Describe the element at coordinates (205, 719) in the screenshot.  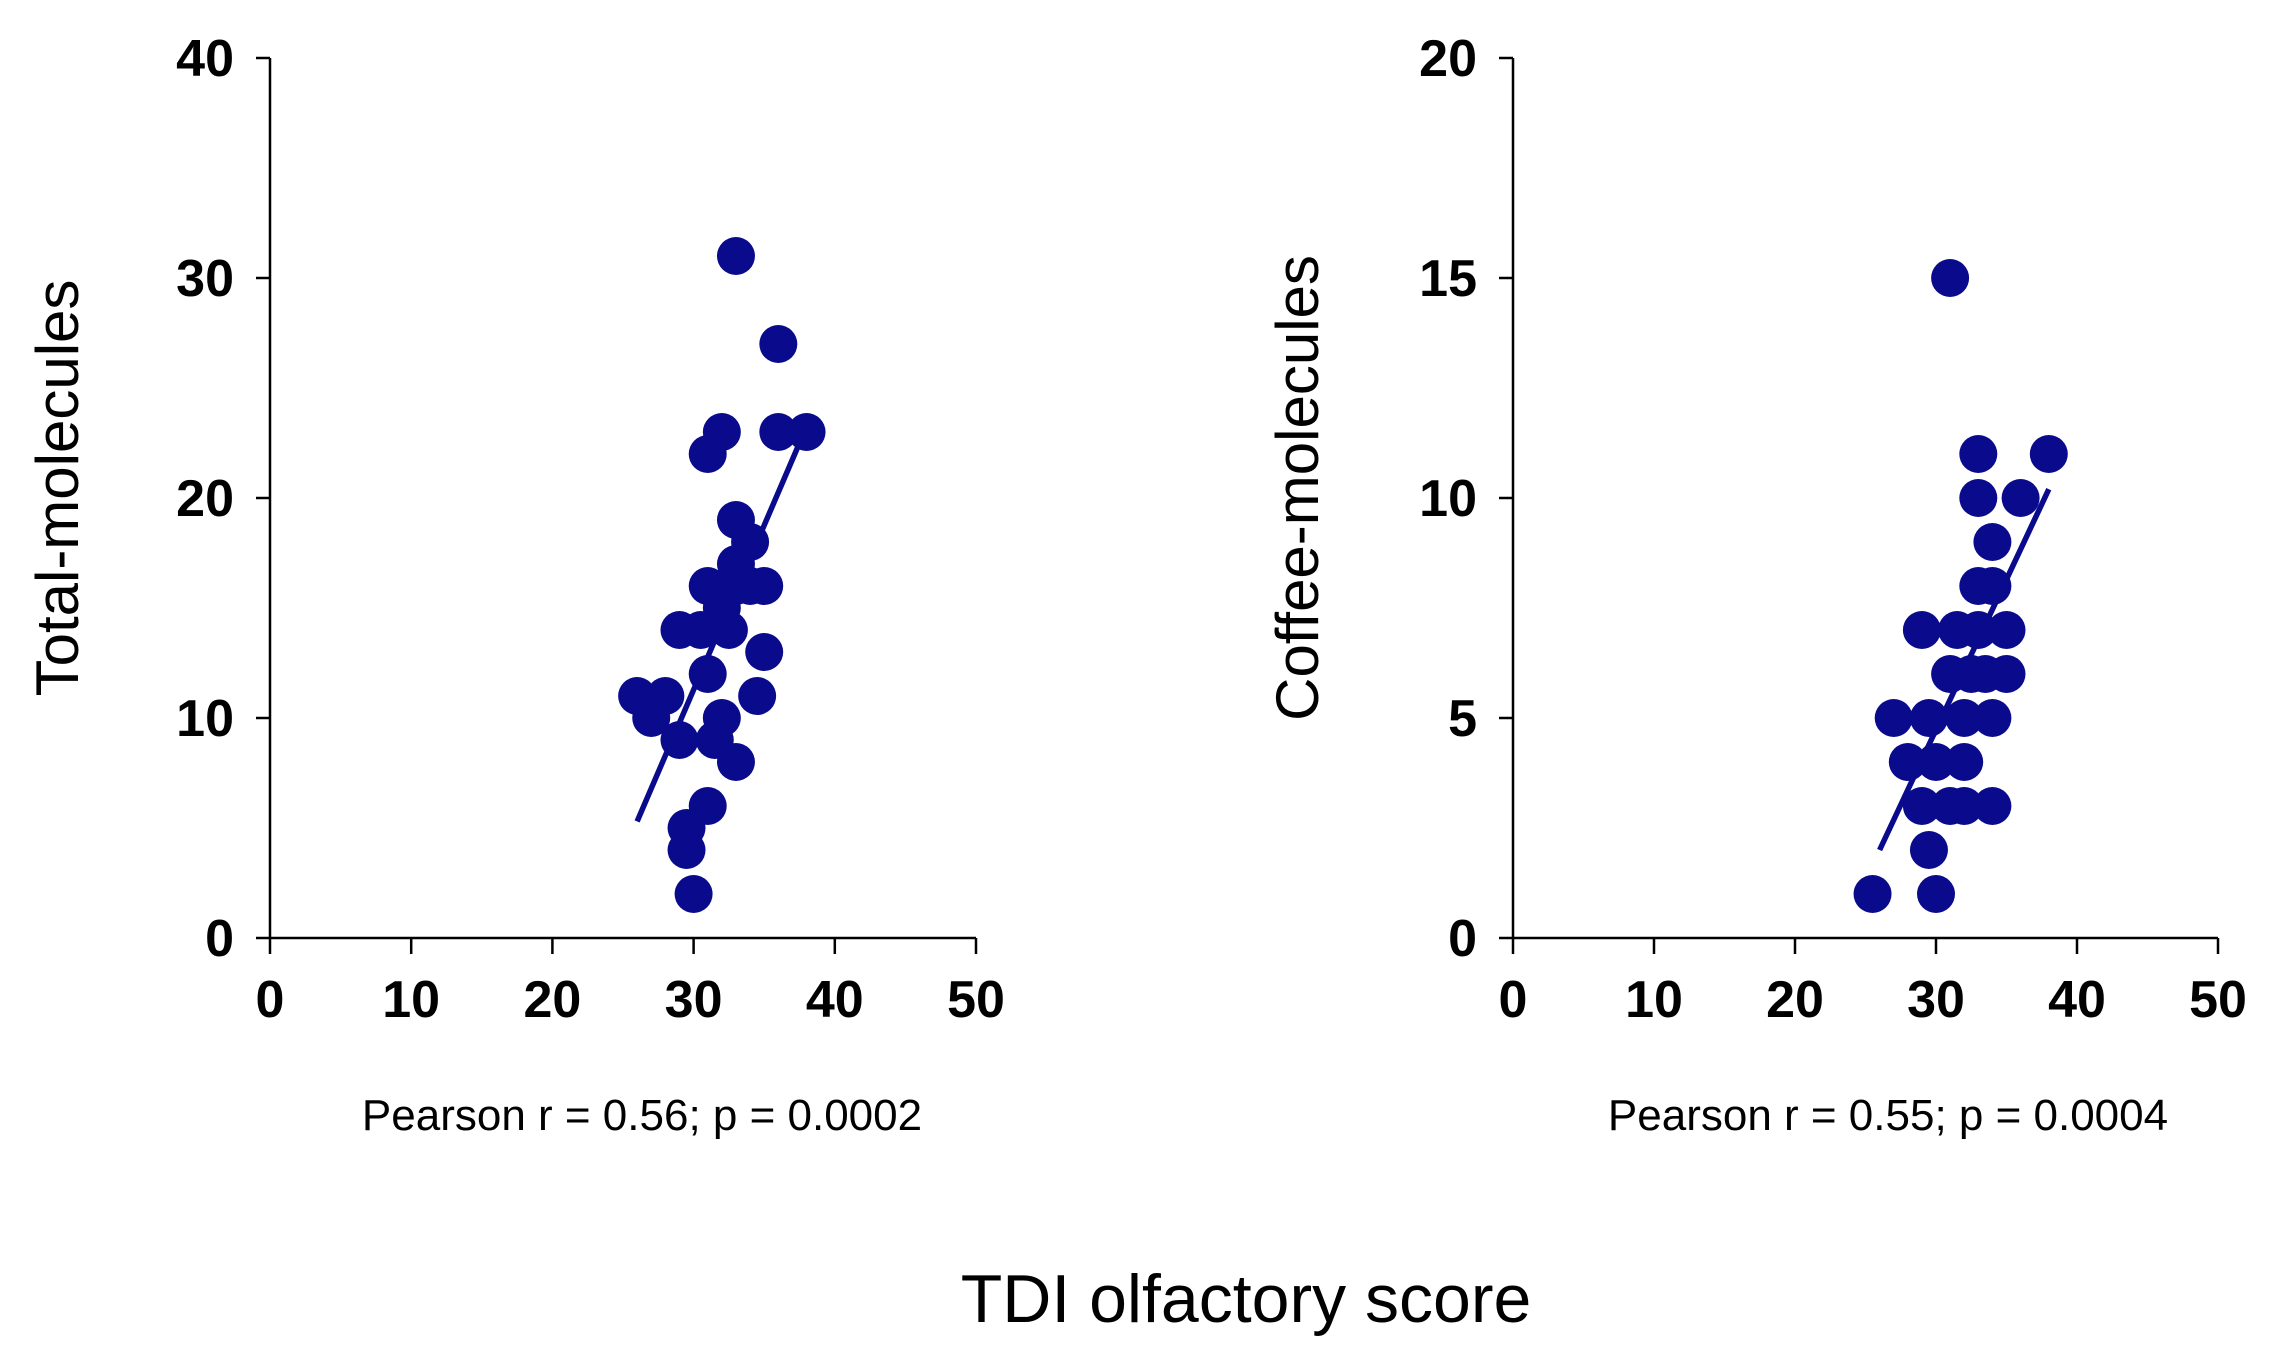
I see `panel-total-molecules-y-tick-label: 10` at that location.